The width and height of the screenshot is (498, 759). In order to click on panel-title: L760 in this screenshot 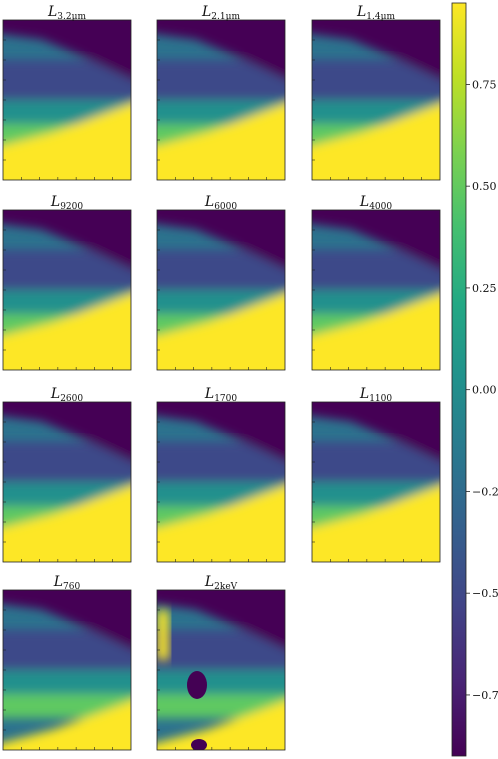, I will do `click(67, 583)`.